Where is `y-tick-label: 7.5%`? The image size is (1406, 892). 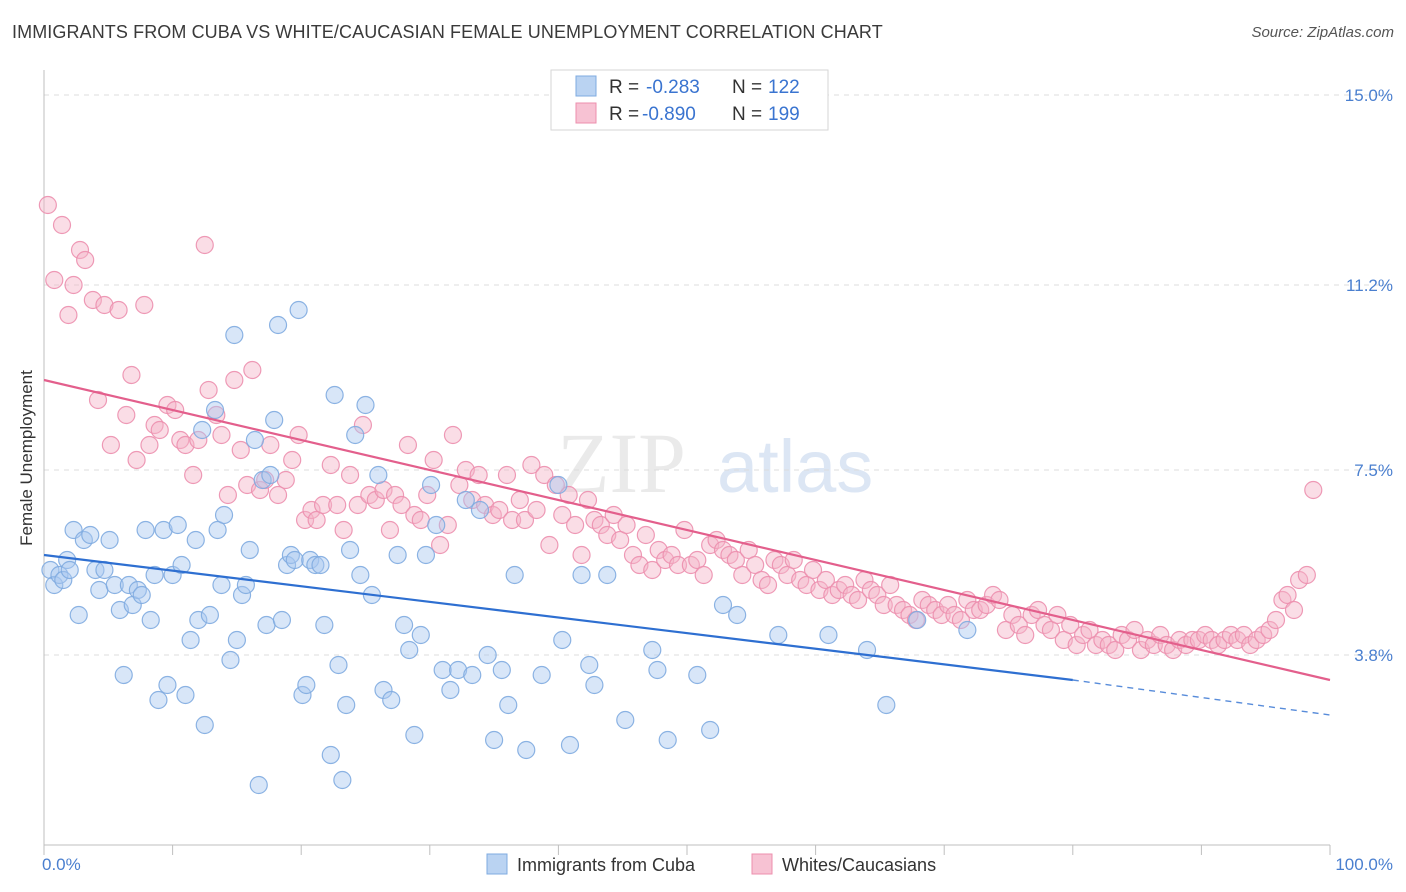 y-tick-label: 7.5% is located at coordinates (1373, 470).